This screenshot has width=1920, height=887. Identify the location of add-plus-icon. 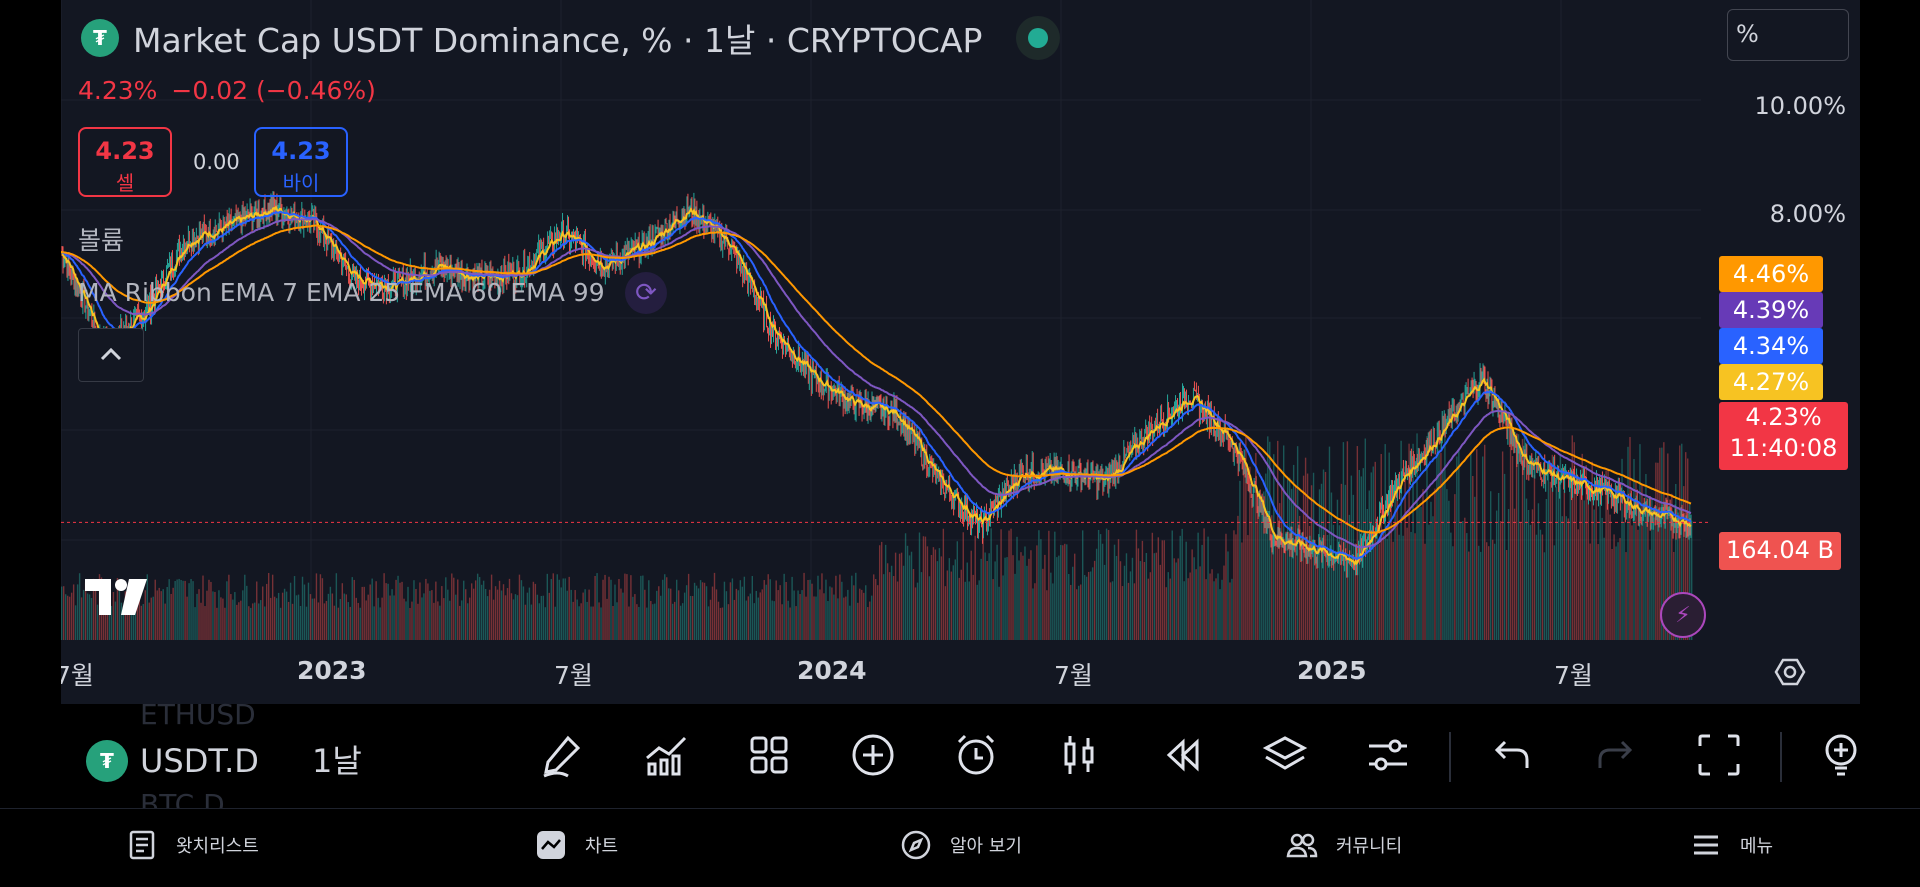
(873, 755).